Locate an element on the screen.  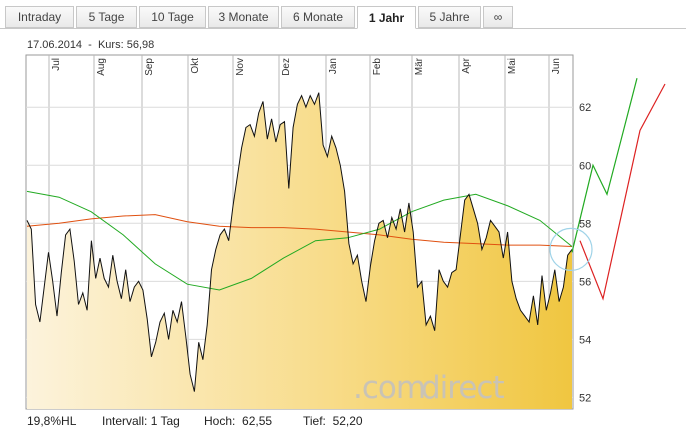
y-tick-label: 52 is located at coordinates (585, 398).